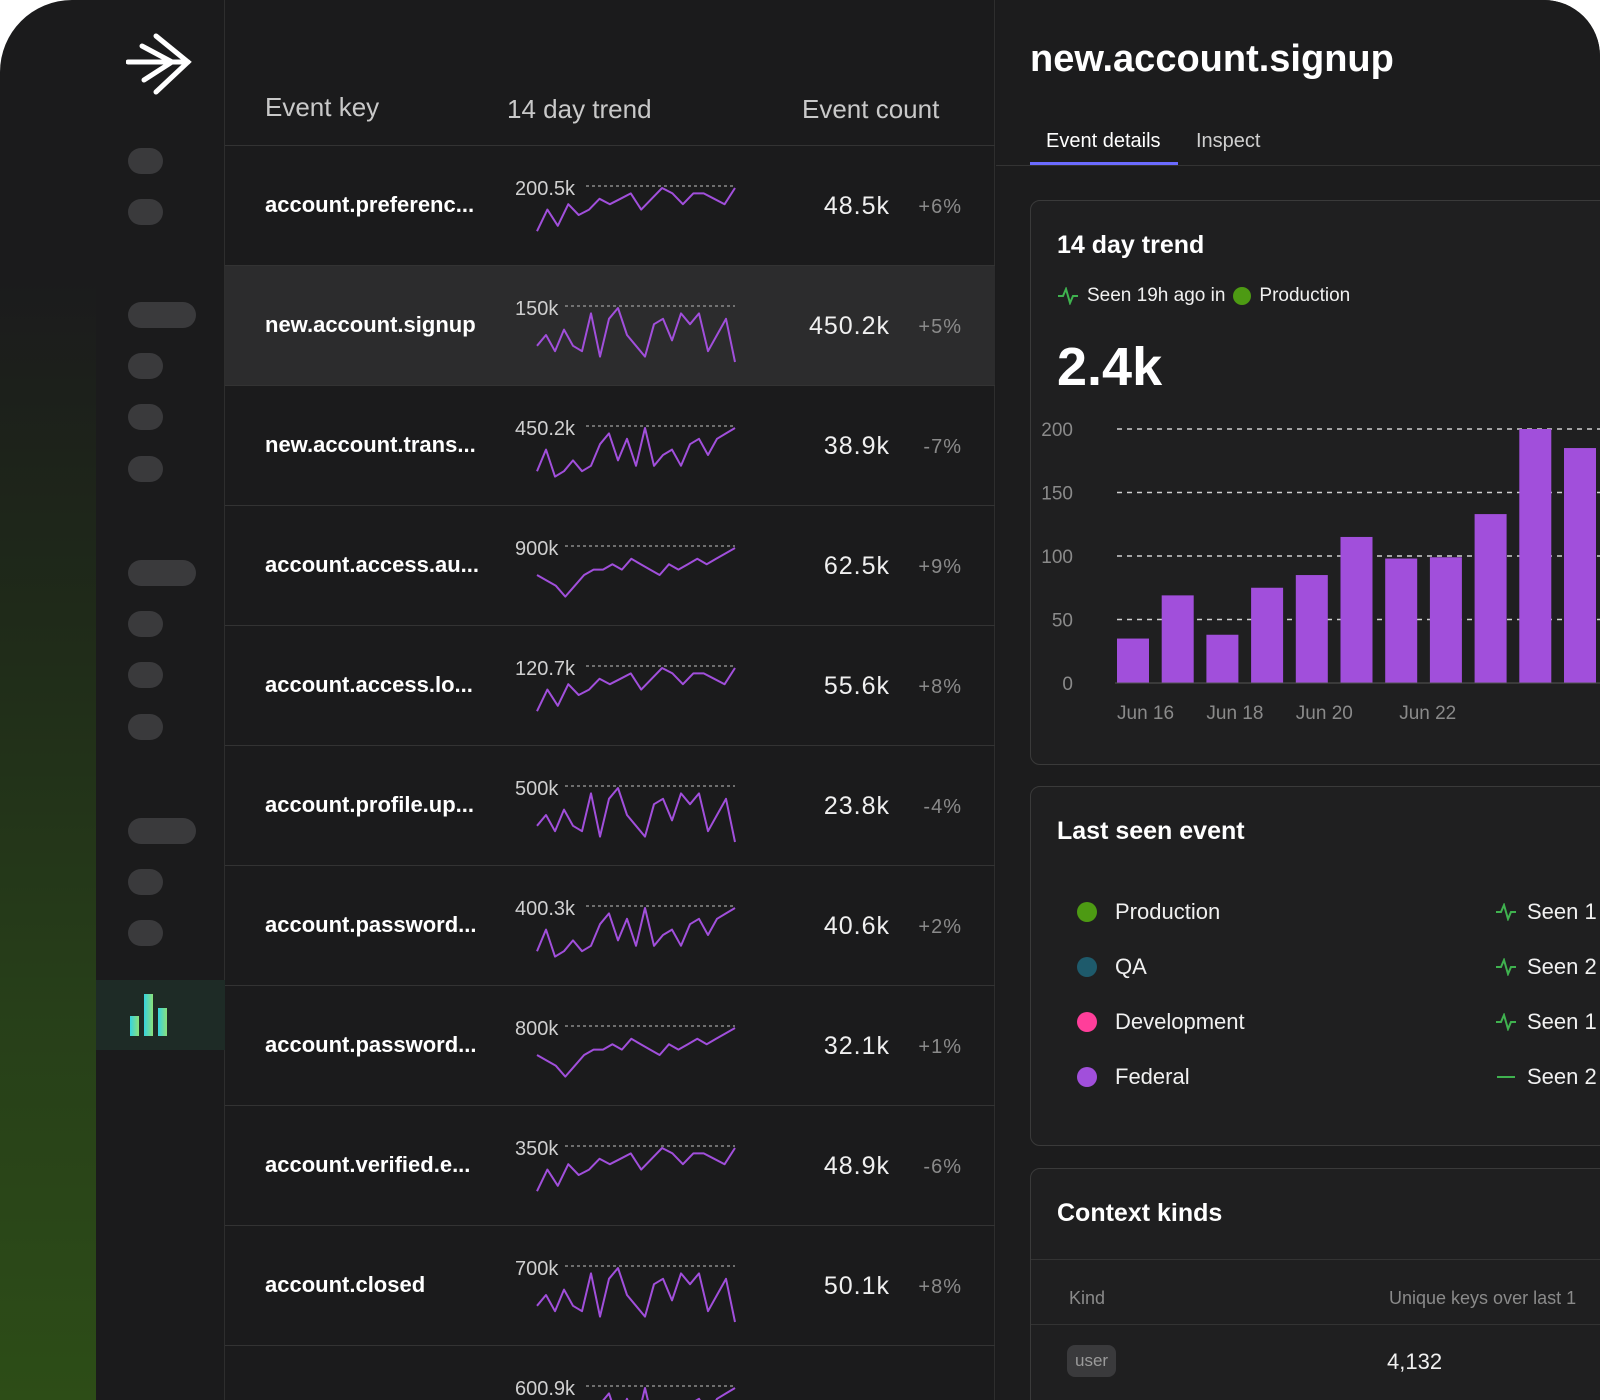 The width and height of the screenshot is (1600, 1400). I want to click on count-delta: +9%, so click(940, 567).